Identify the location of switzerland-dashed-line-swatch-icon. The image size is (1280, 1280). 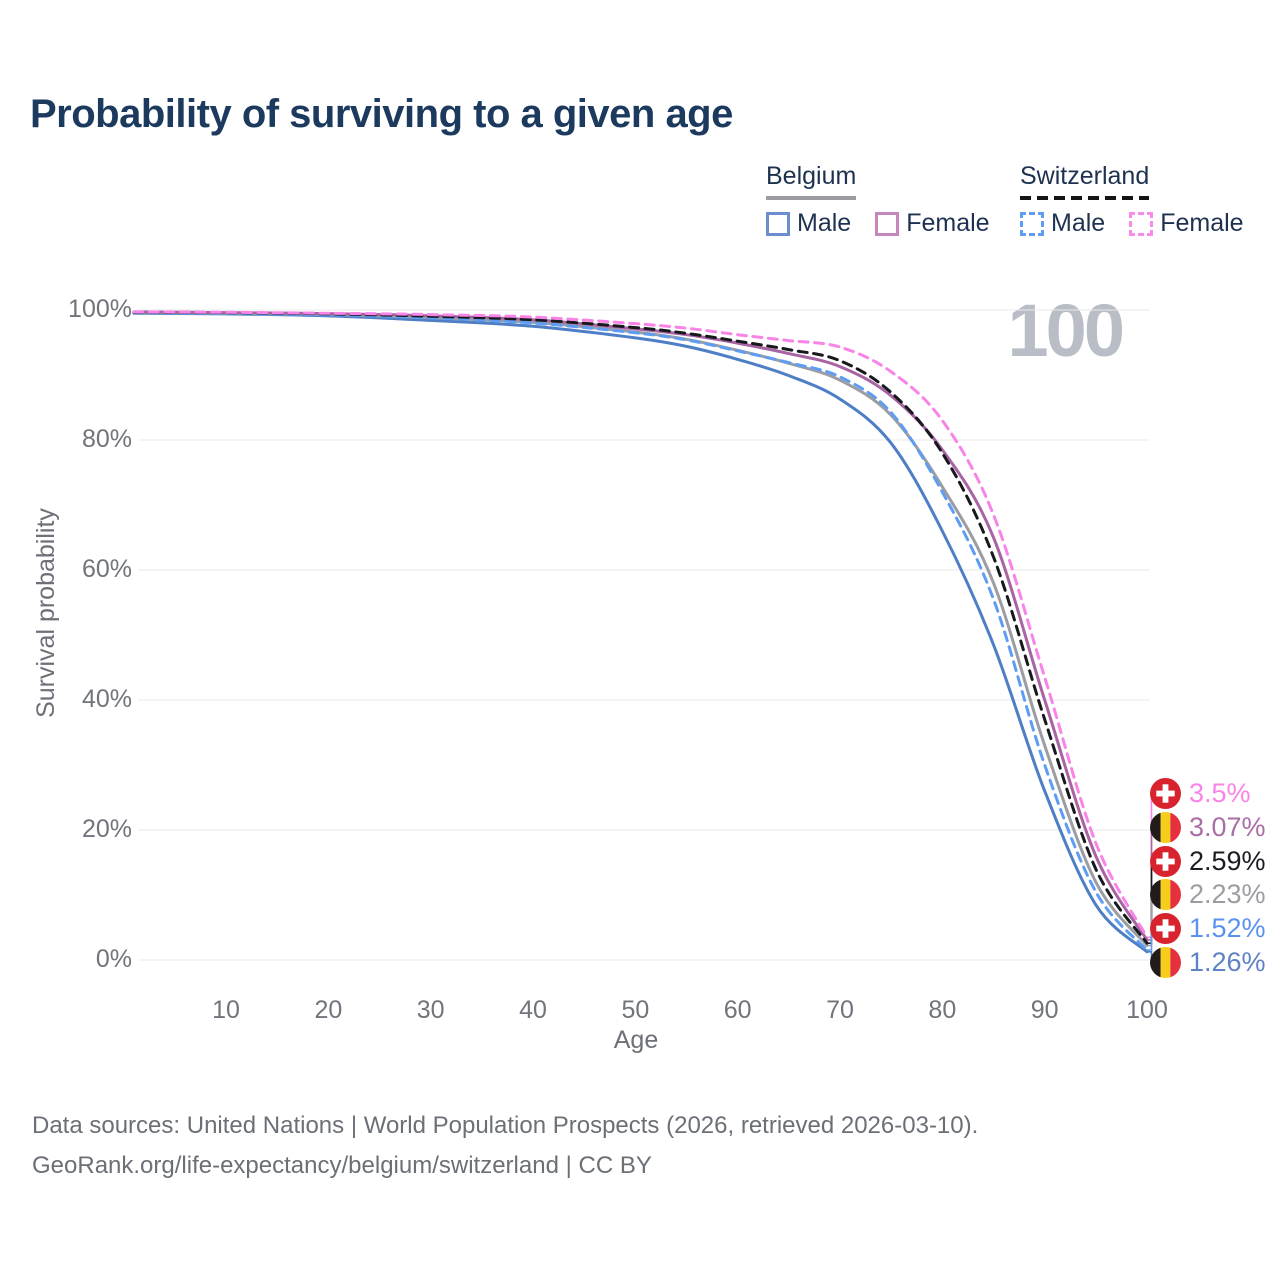
(1085, 198).